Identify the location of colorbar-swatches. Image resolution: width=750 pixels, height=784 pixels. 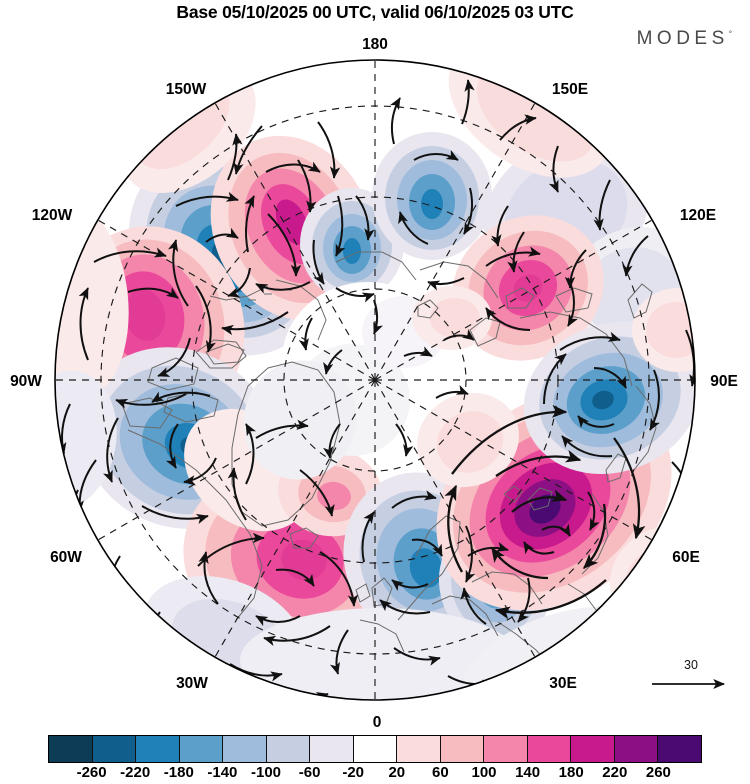
(375, 749).